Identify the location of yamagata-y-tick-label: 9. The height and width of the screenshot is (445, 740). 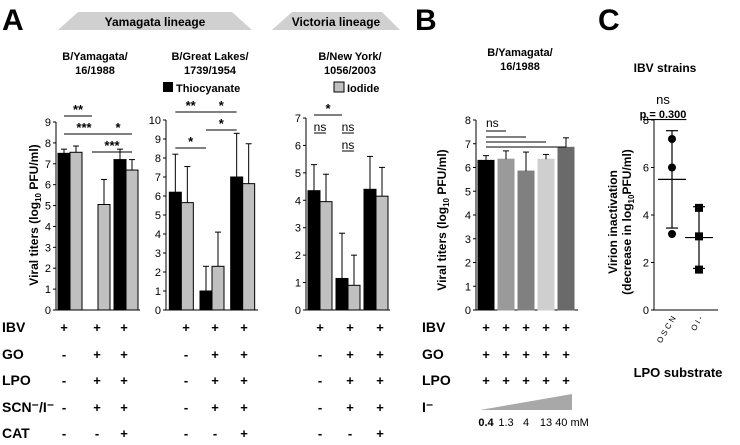
(48, 123).